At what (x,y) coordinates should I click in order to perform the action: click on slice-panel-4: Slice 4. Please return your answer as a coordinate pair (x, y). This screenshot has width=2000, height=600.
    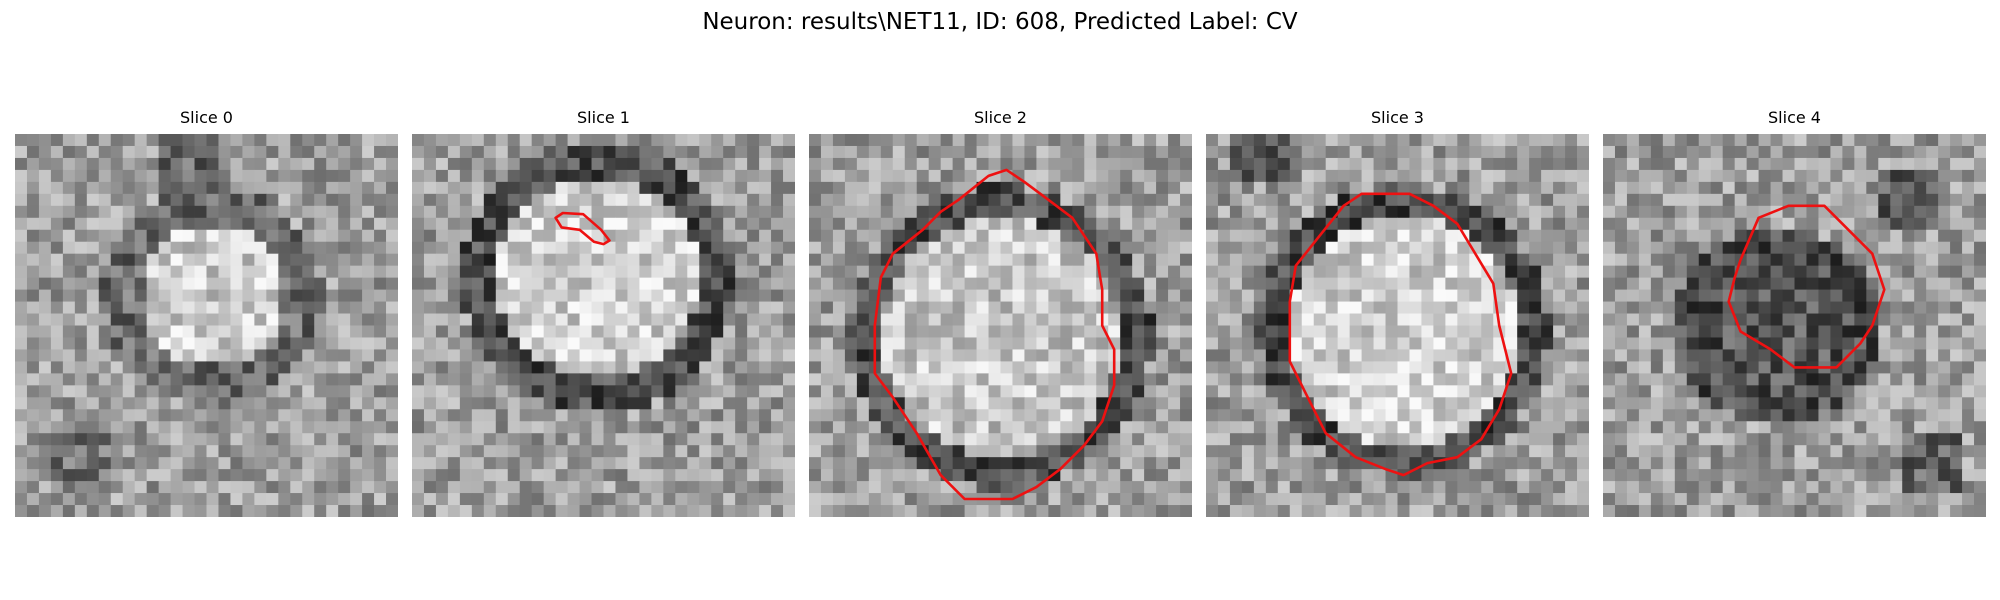
    Looking at the image, I should click on (1794, 312).